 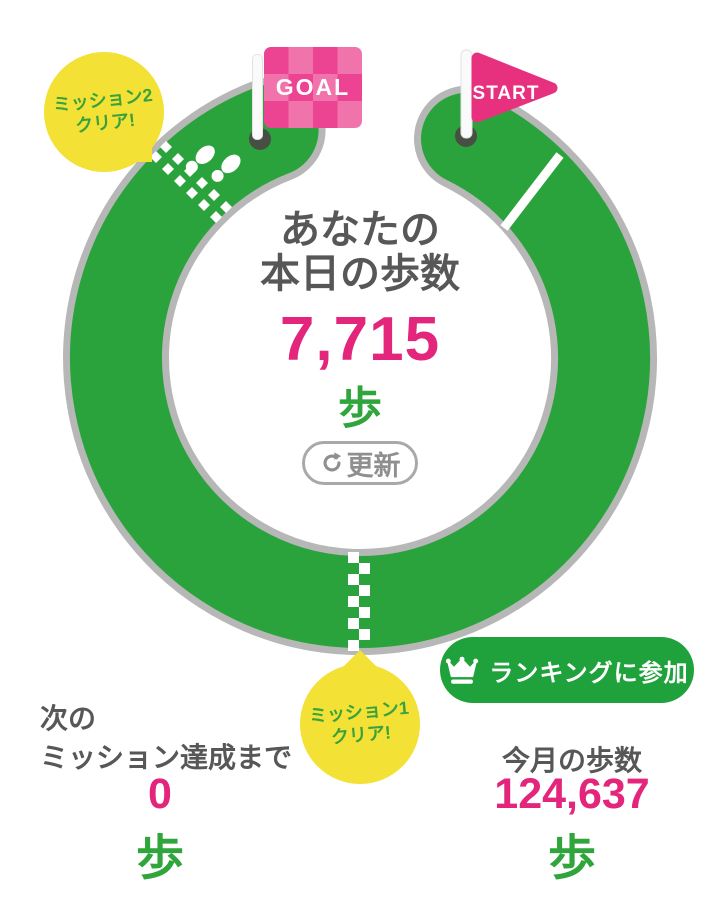 What do you see at coordinates (532, 191) in the screenshot?
I see `segment-divider` at bounding box center [532, 191].